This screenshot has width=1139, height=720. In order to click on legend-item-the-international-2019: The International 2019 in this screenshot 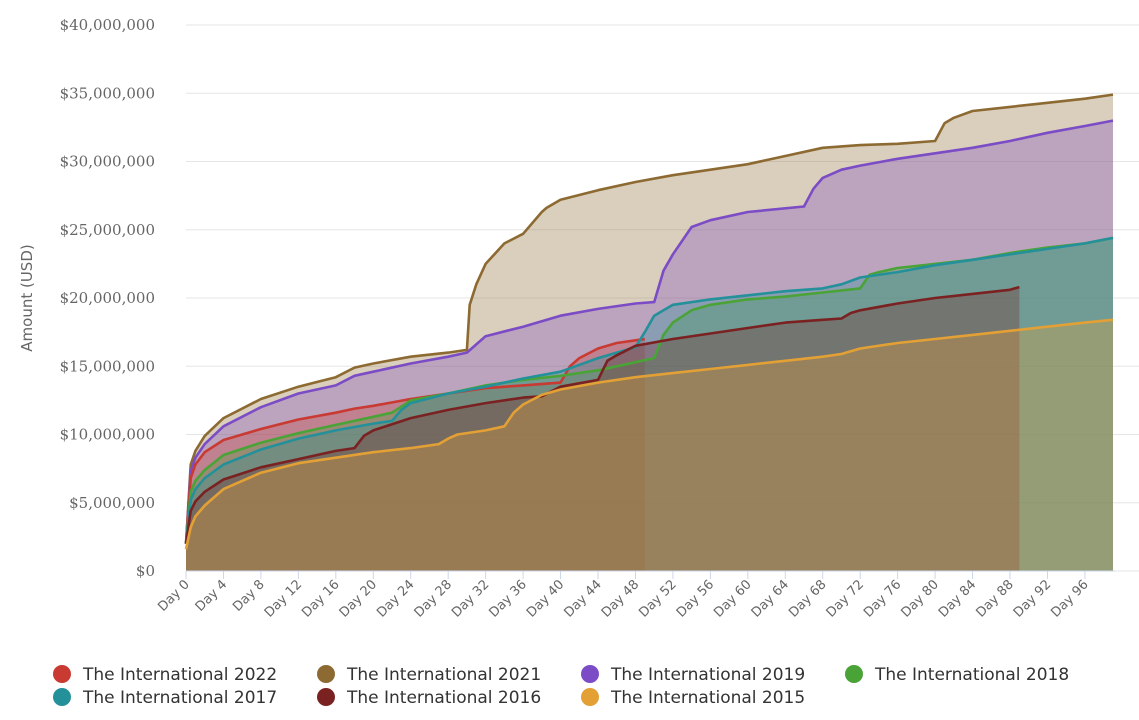, I will do `click(693, 675)`.